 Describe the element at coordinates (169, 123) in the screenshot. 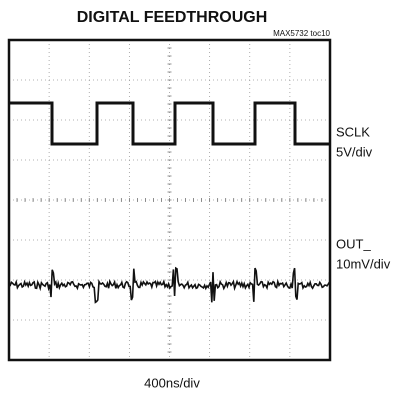

I see `sclk-trace` at that location.